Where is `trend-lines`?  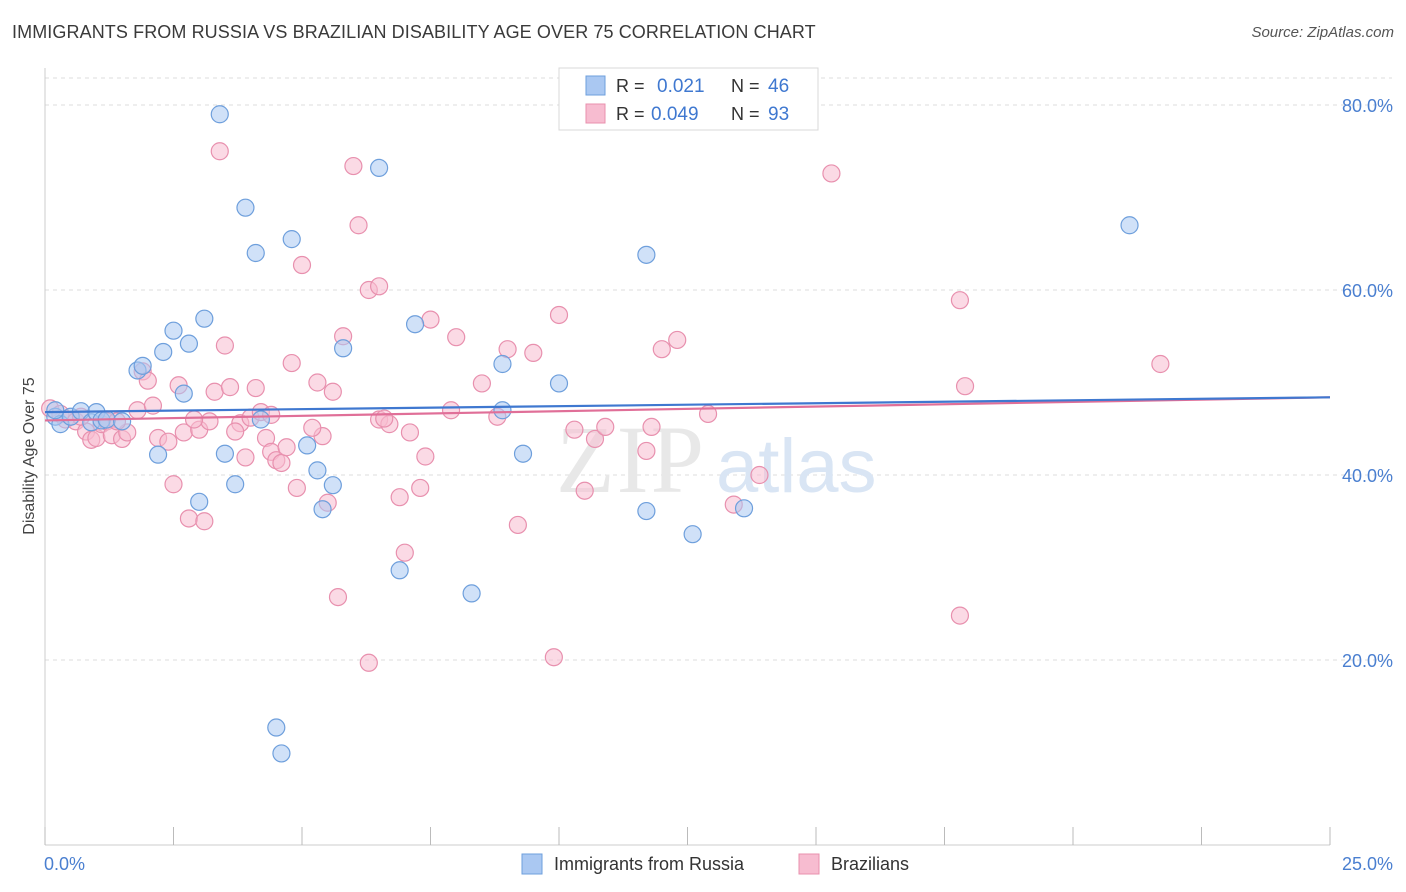 trend-lines is located at coordinates (687, 409).